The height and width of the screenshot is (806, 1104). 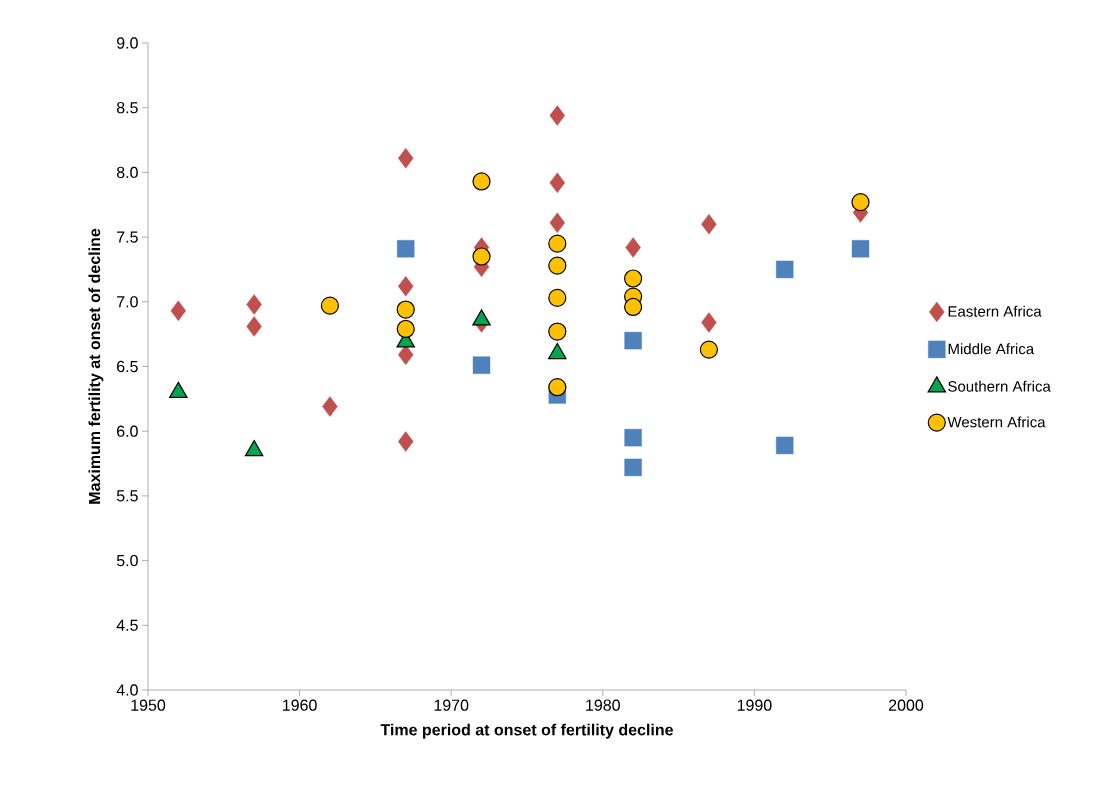 I want to click on y-tick-label: 5.5, so click(x=127, y=496).